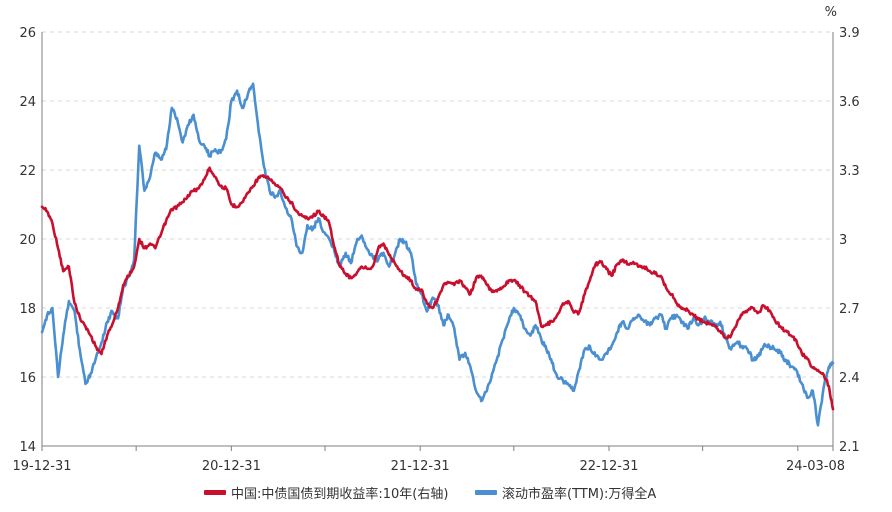  What do you see at coordinates (849, 33) in the screenshot?
I see `right-axis-tick-label: 3.9` at bounding box center [849, 33].